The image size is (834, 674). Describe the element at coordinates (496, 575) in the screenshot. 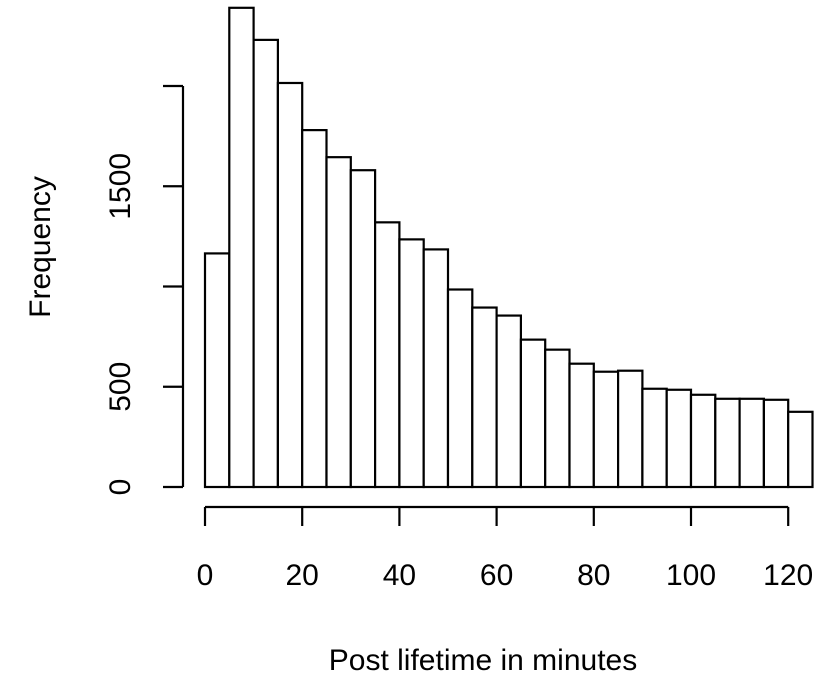

I see `x-tick-label: 60` at that location.